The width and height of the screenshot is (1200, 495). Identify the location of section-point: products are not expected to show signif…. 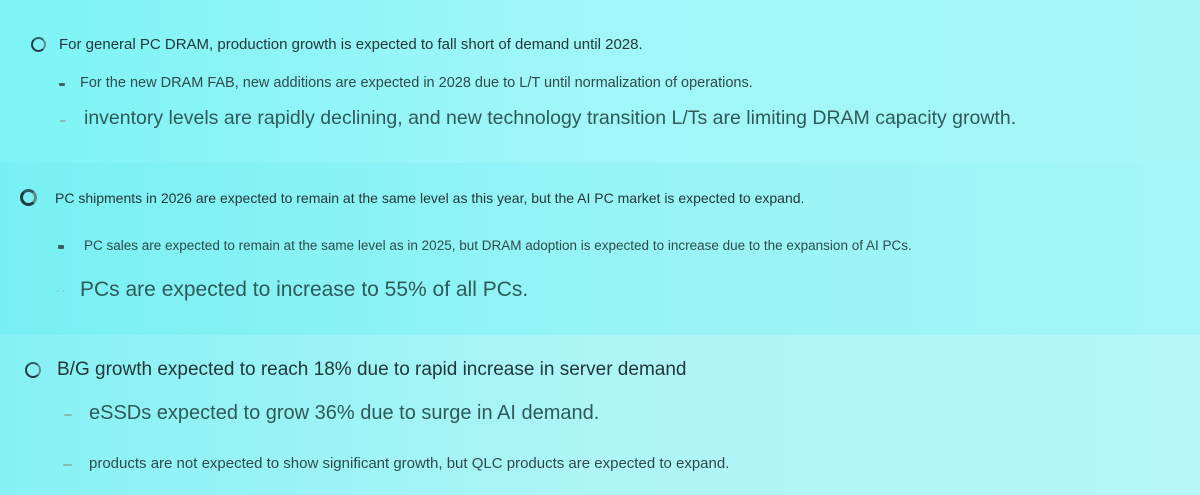
(409, 463).